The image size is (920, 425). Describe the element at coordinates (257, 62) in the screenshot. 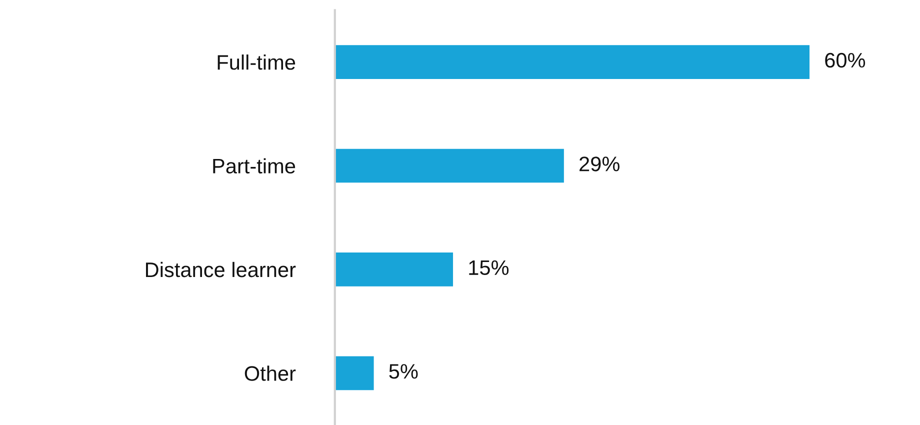

I see `y-tick-label: Full-time` at that location.